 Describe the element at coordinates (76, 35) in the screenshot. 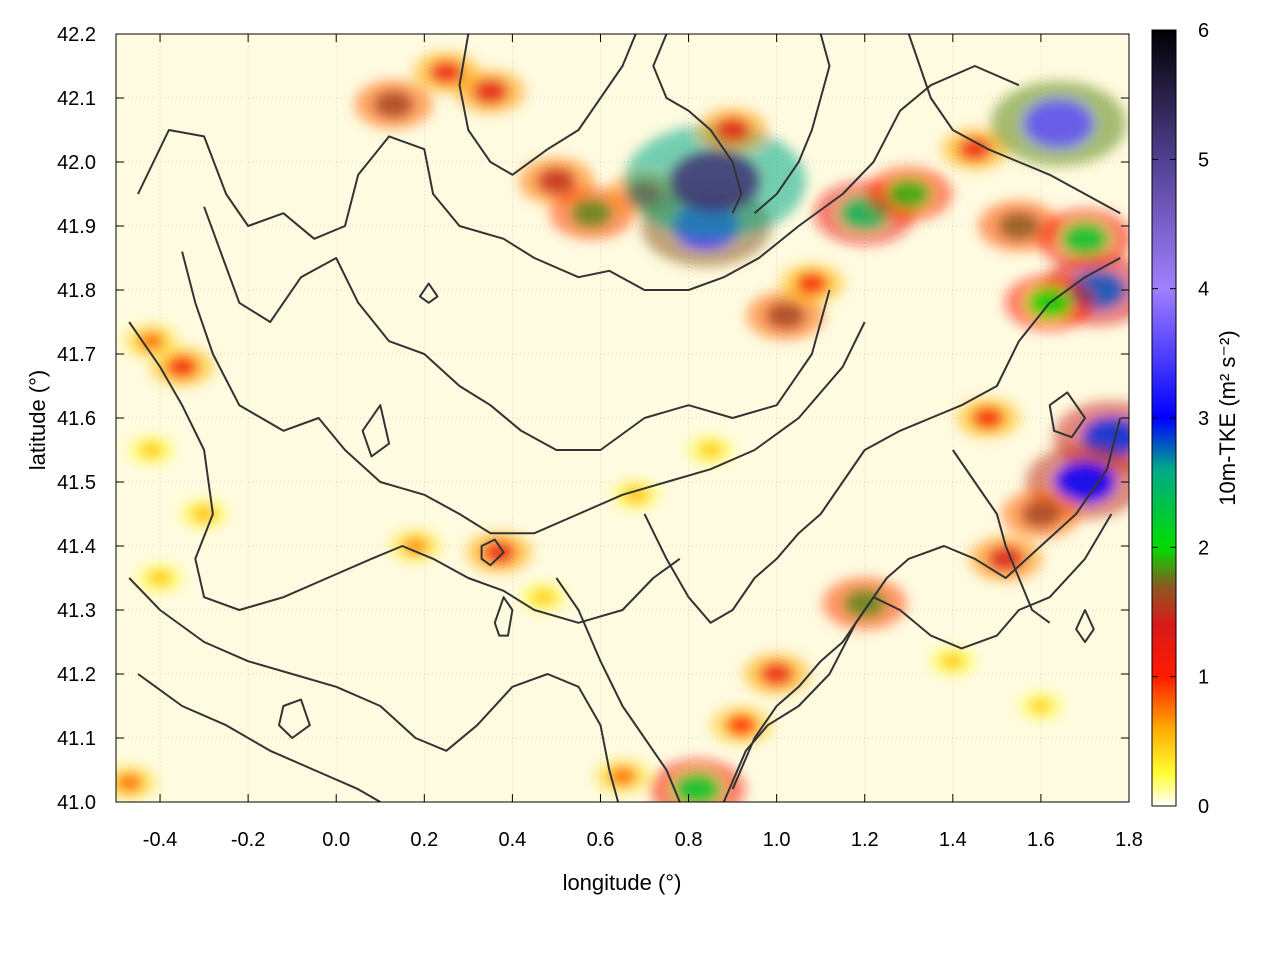

I see `y-tick-label: 42.2` at that location.